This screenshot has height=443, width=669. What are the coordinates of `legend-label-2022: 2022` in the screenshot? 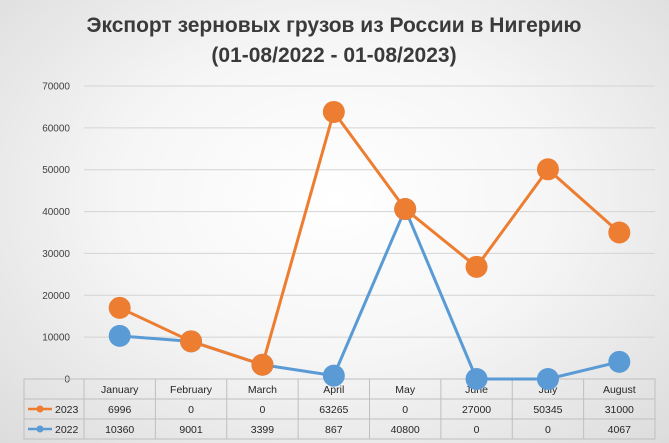 It's located at (67, 430).